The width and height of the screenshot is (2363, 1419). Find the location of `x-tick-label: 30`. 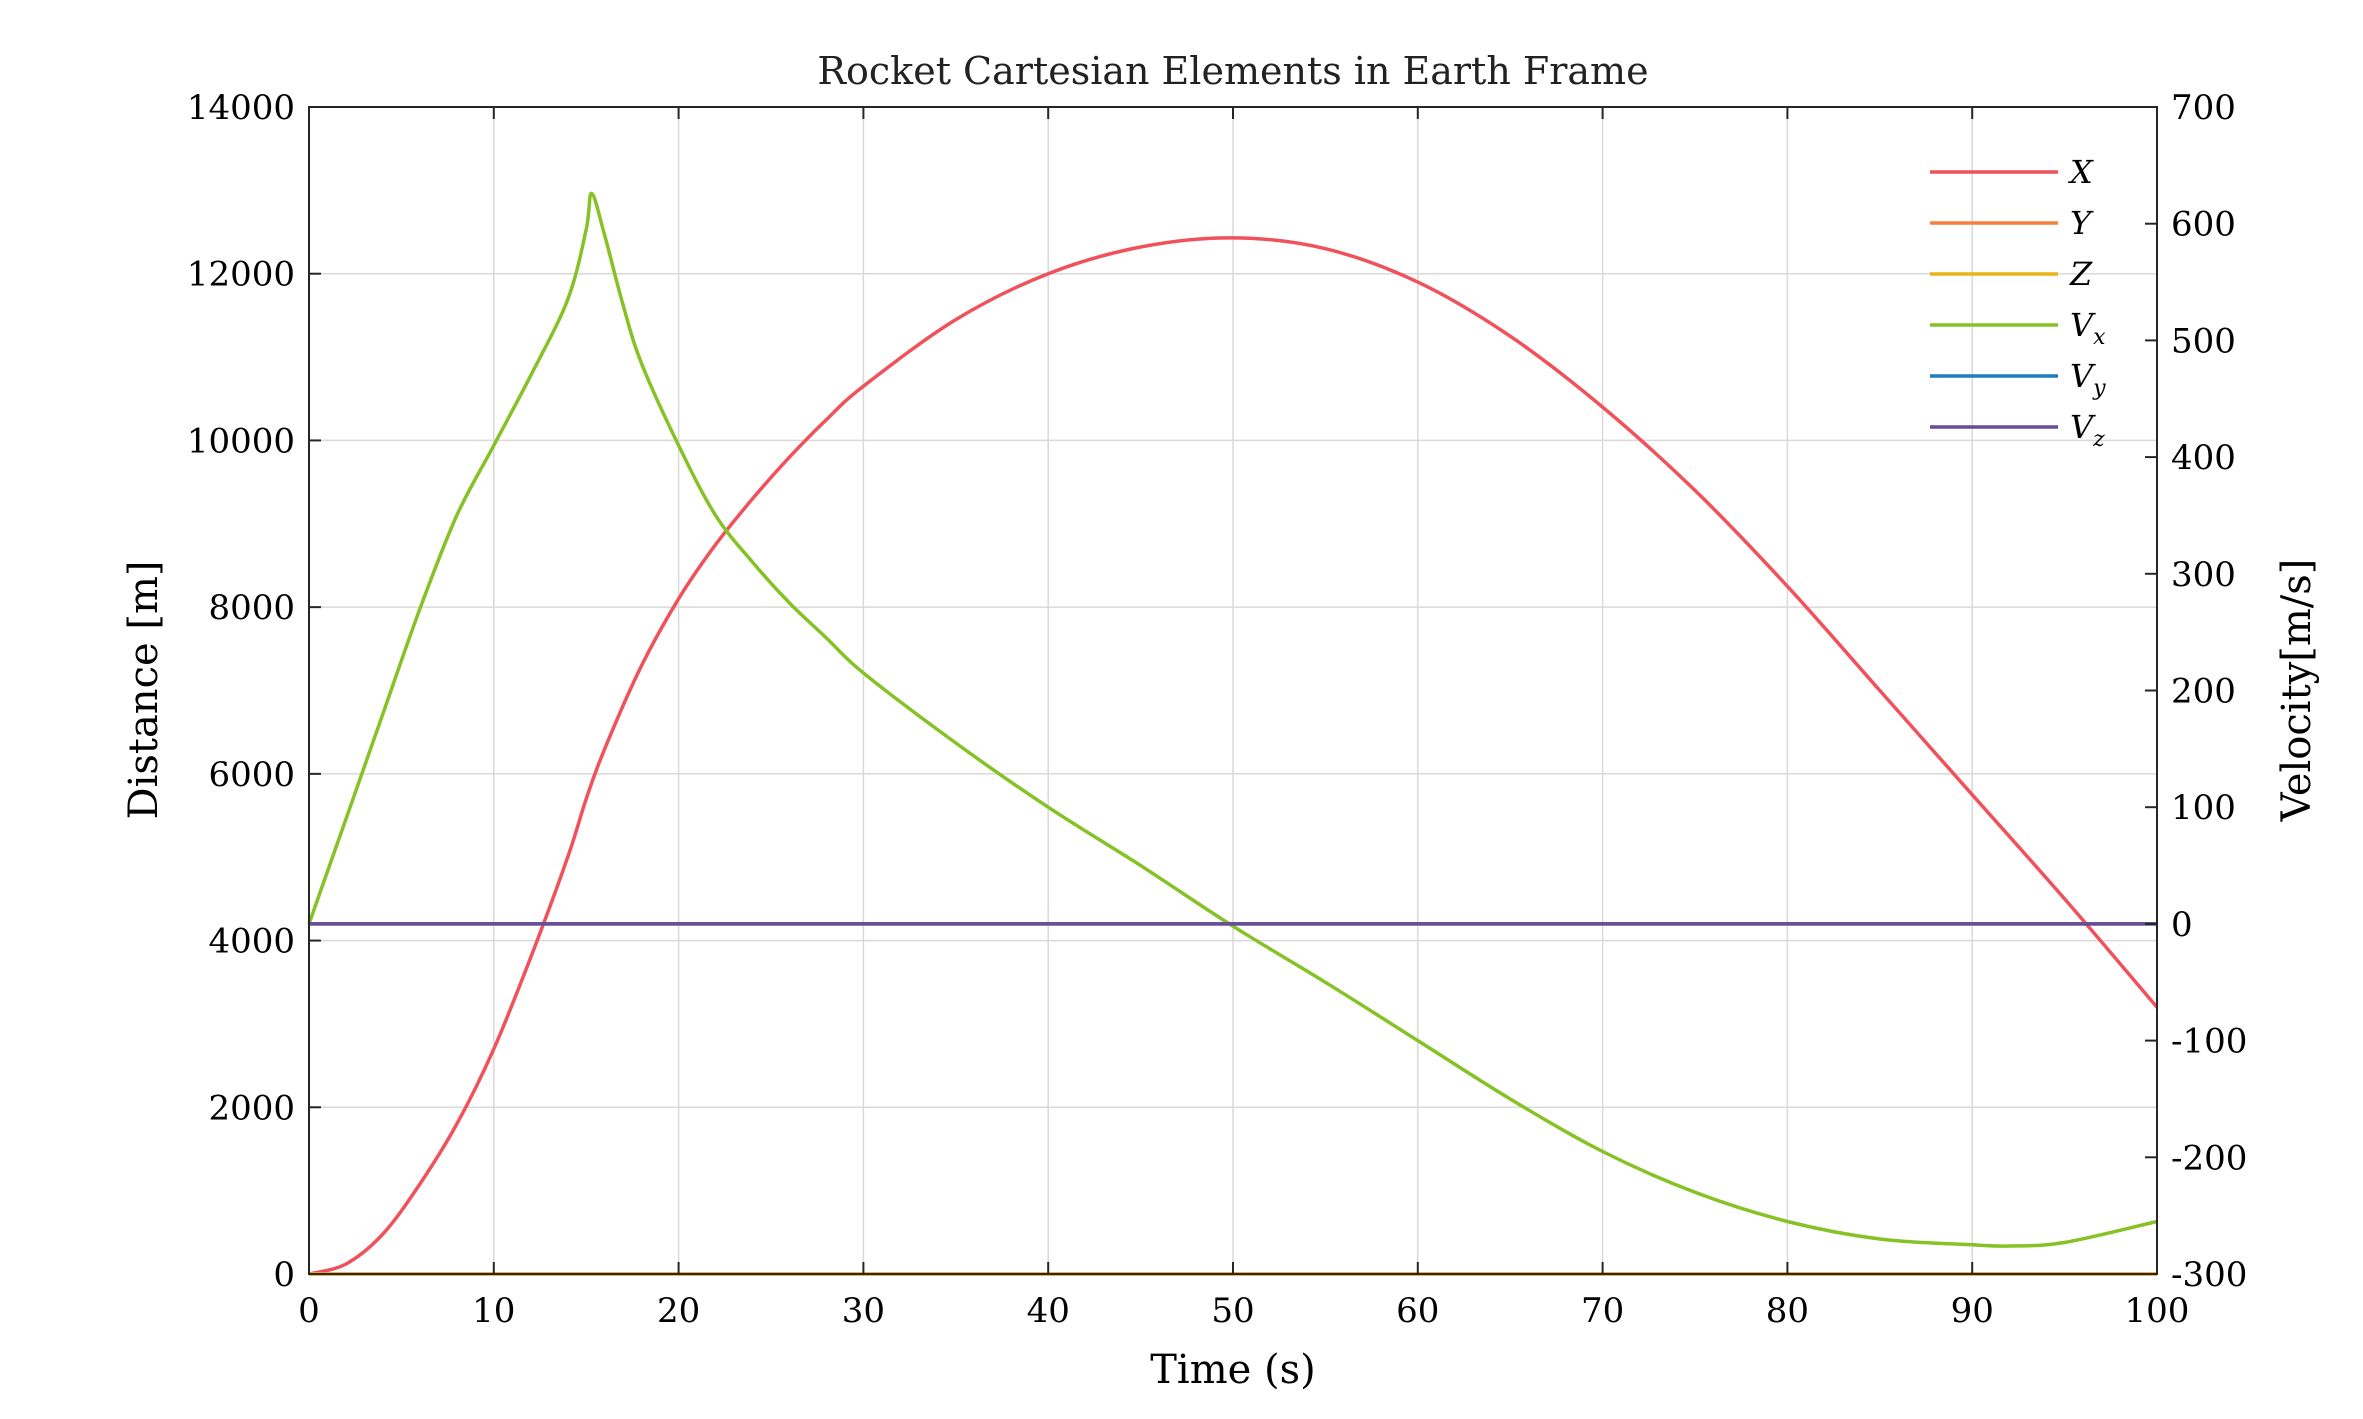

x-tick-label: 30 is located at coordinates (863, 1311).